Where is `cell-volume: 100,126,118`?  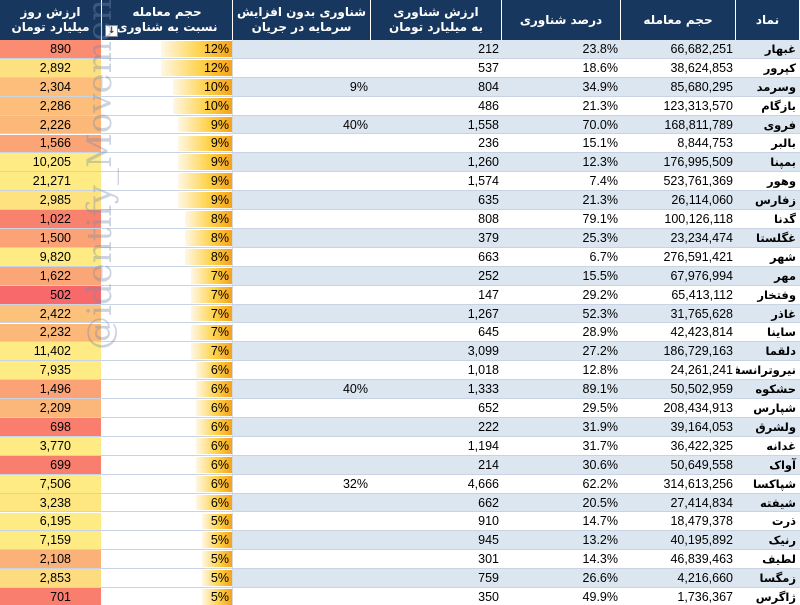 cell-volume: 100,126,118 is located at coordinates (698, 219).